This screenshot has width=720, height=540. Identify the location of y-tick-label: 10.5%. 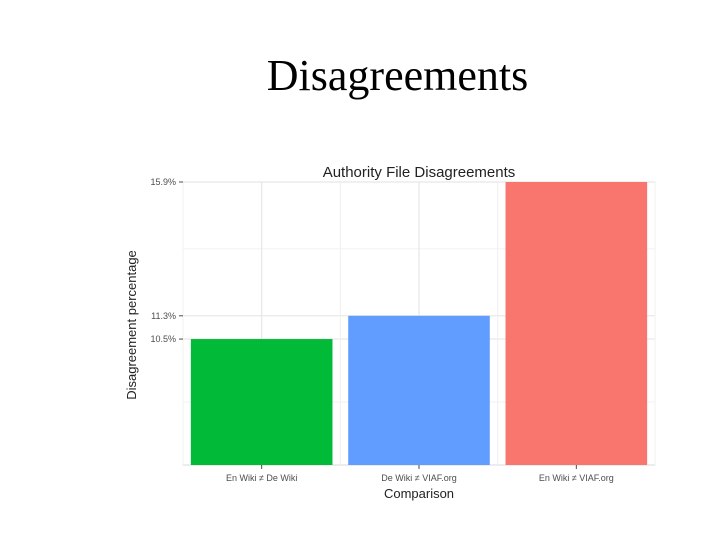
(163, 339).